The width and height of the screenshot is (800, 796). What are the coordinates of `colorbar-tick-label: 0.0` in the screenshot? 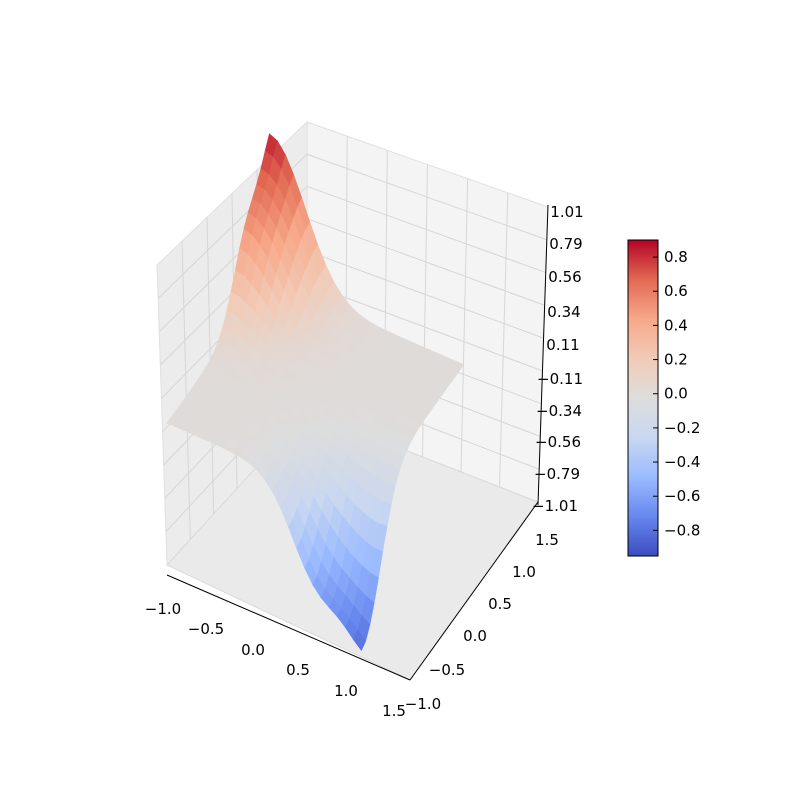 It's located at (676, 394).